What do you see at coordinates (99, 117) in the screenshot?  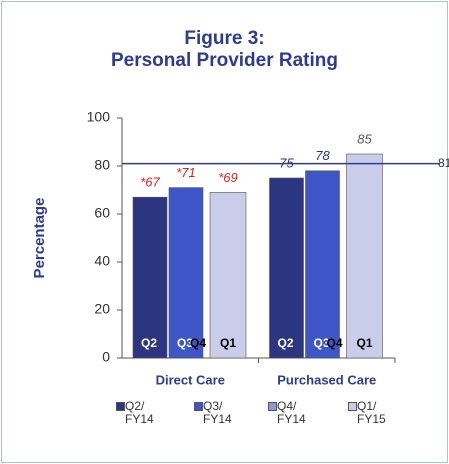 I see `y-tick-label: 100` at bounding box center [99, 117].